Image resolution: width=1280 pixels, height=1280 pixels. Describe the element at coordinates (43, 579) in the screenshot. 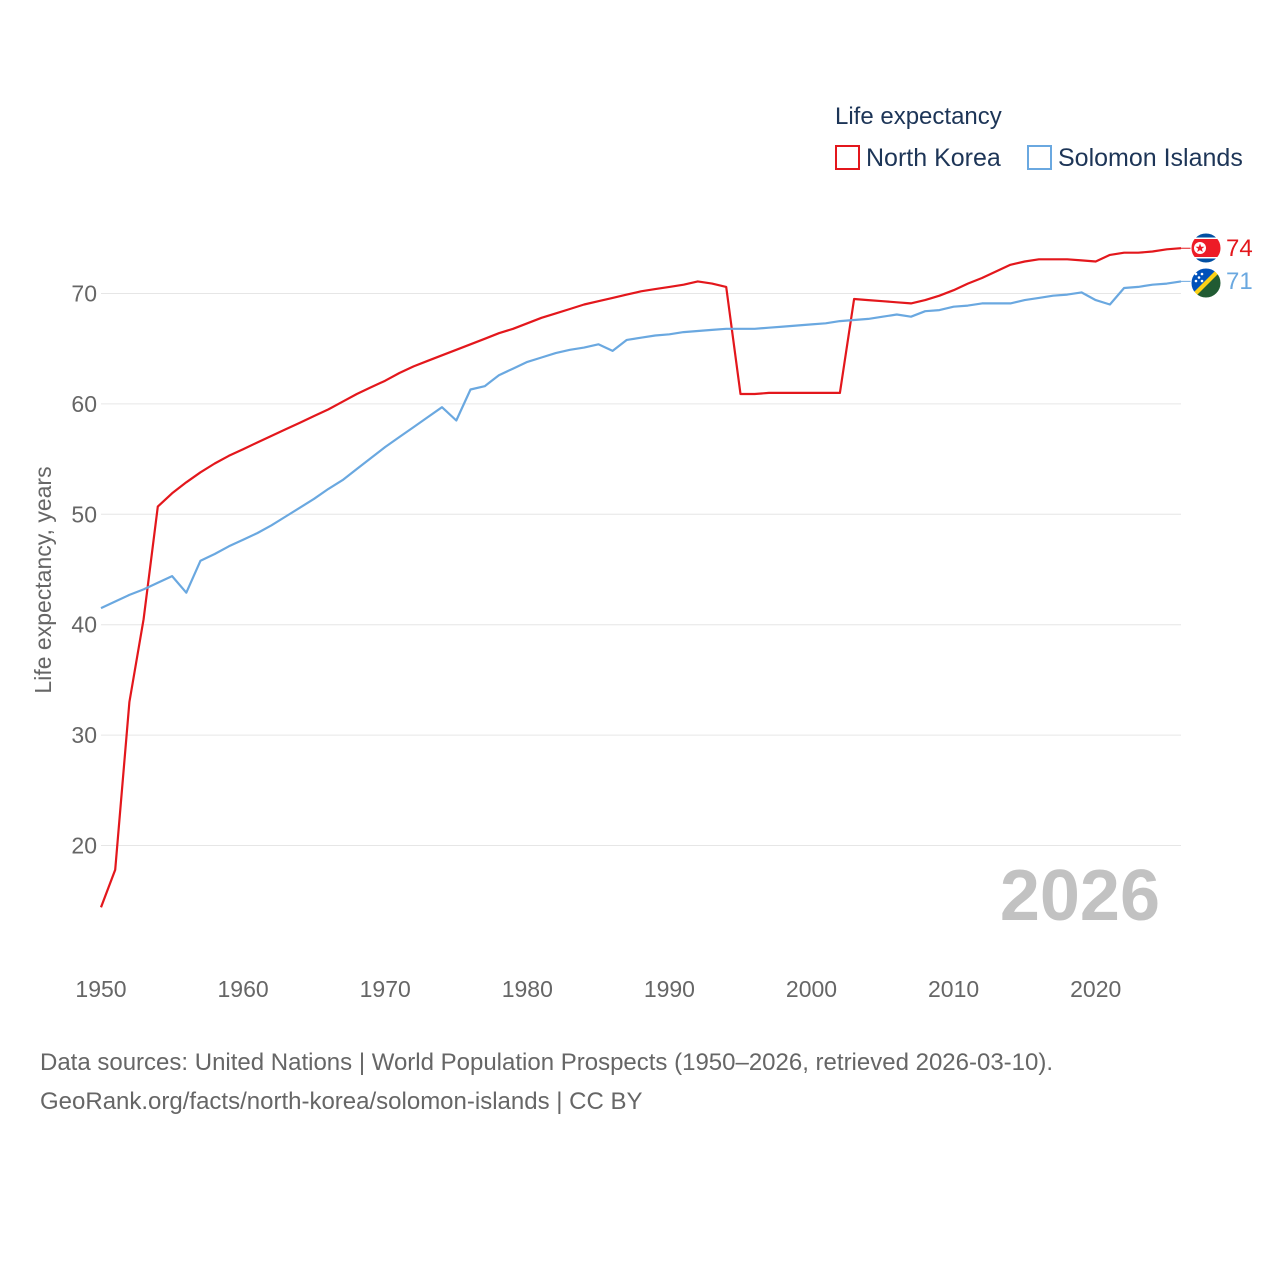

I see `y-axis-title: Life expectancy, years` at that location.